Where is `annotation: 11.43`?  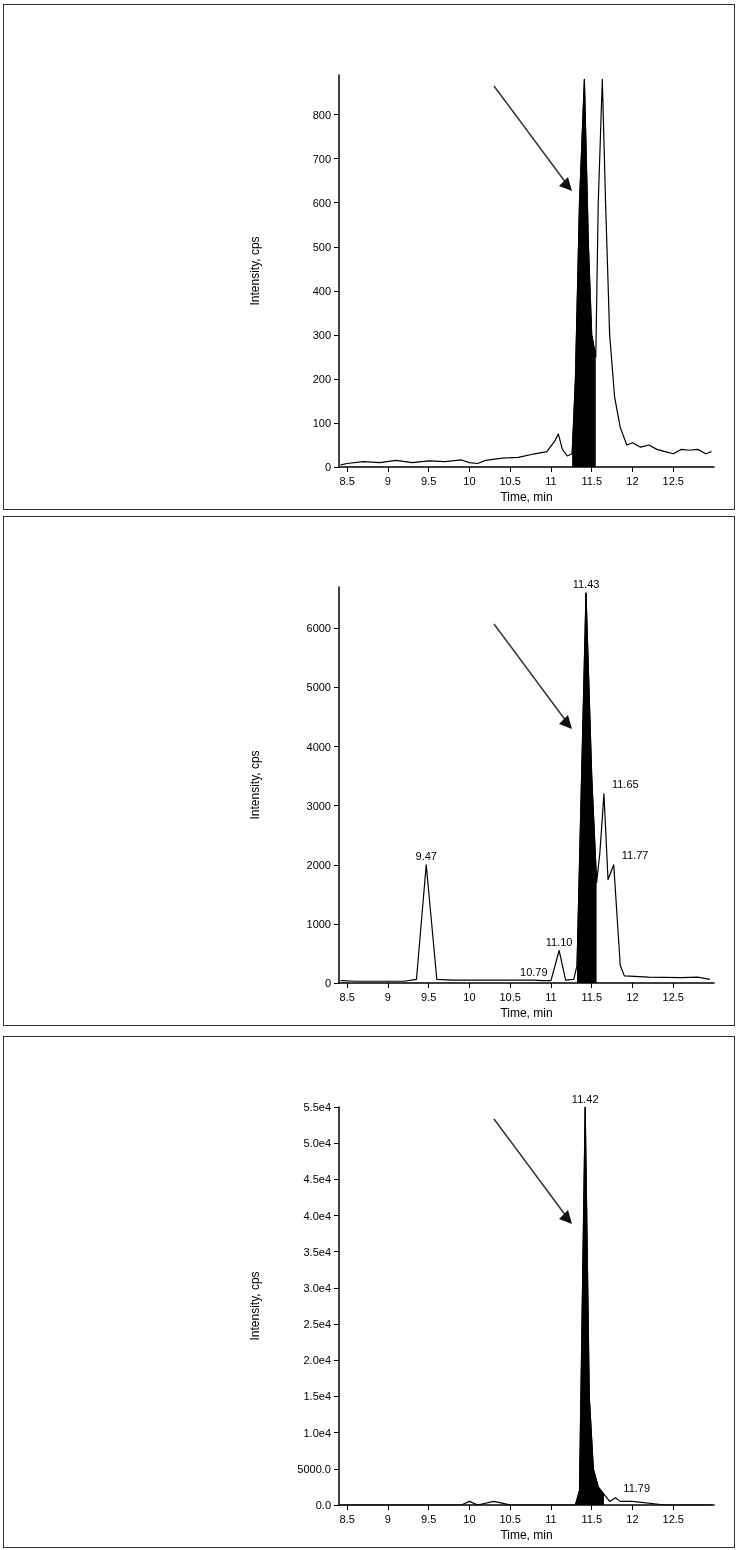 annotation: 11.43 is located at coordinates (586, 584).